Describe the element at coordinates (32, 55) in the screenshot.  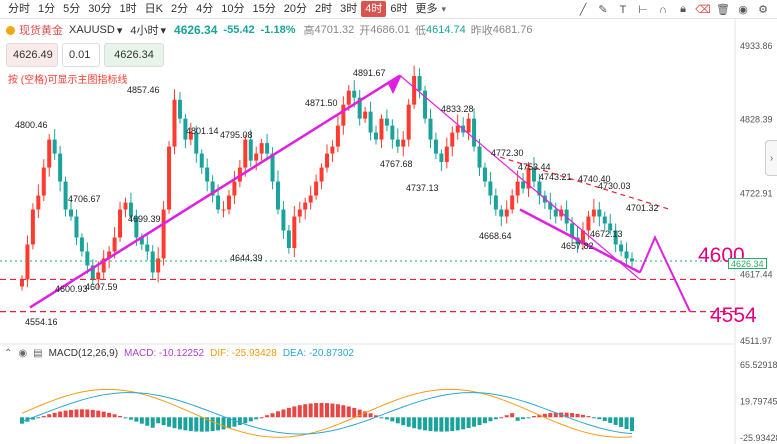
I see `sell-button: 4626.49` at that location.